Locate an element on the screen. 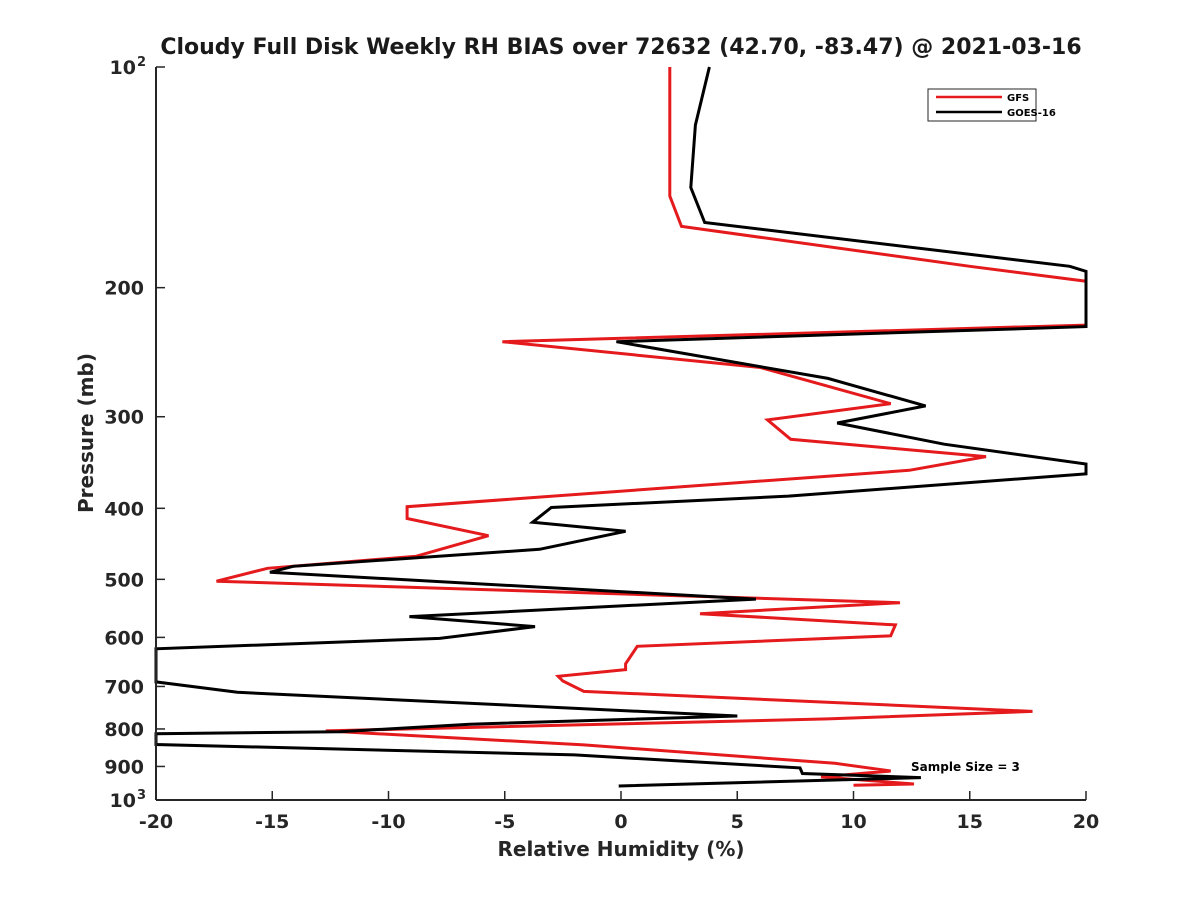  x-tick-label: 0 is located at coordinates (620, 822).